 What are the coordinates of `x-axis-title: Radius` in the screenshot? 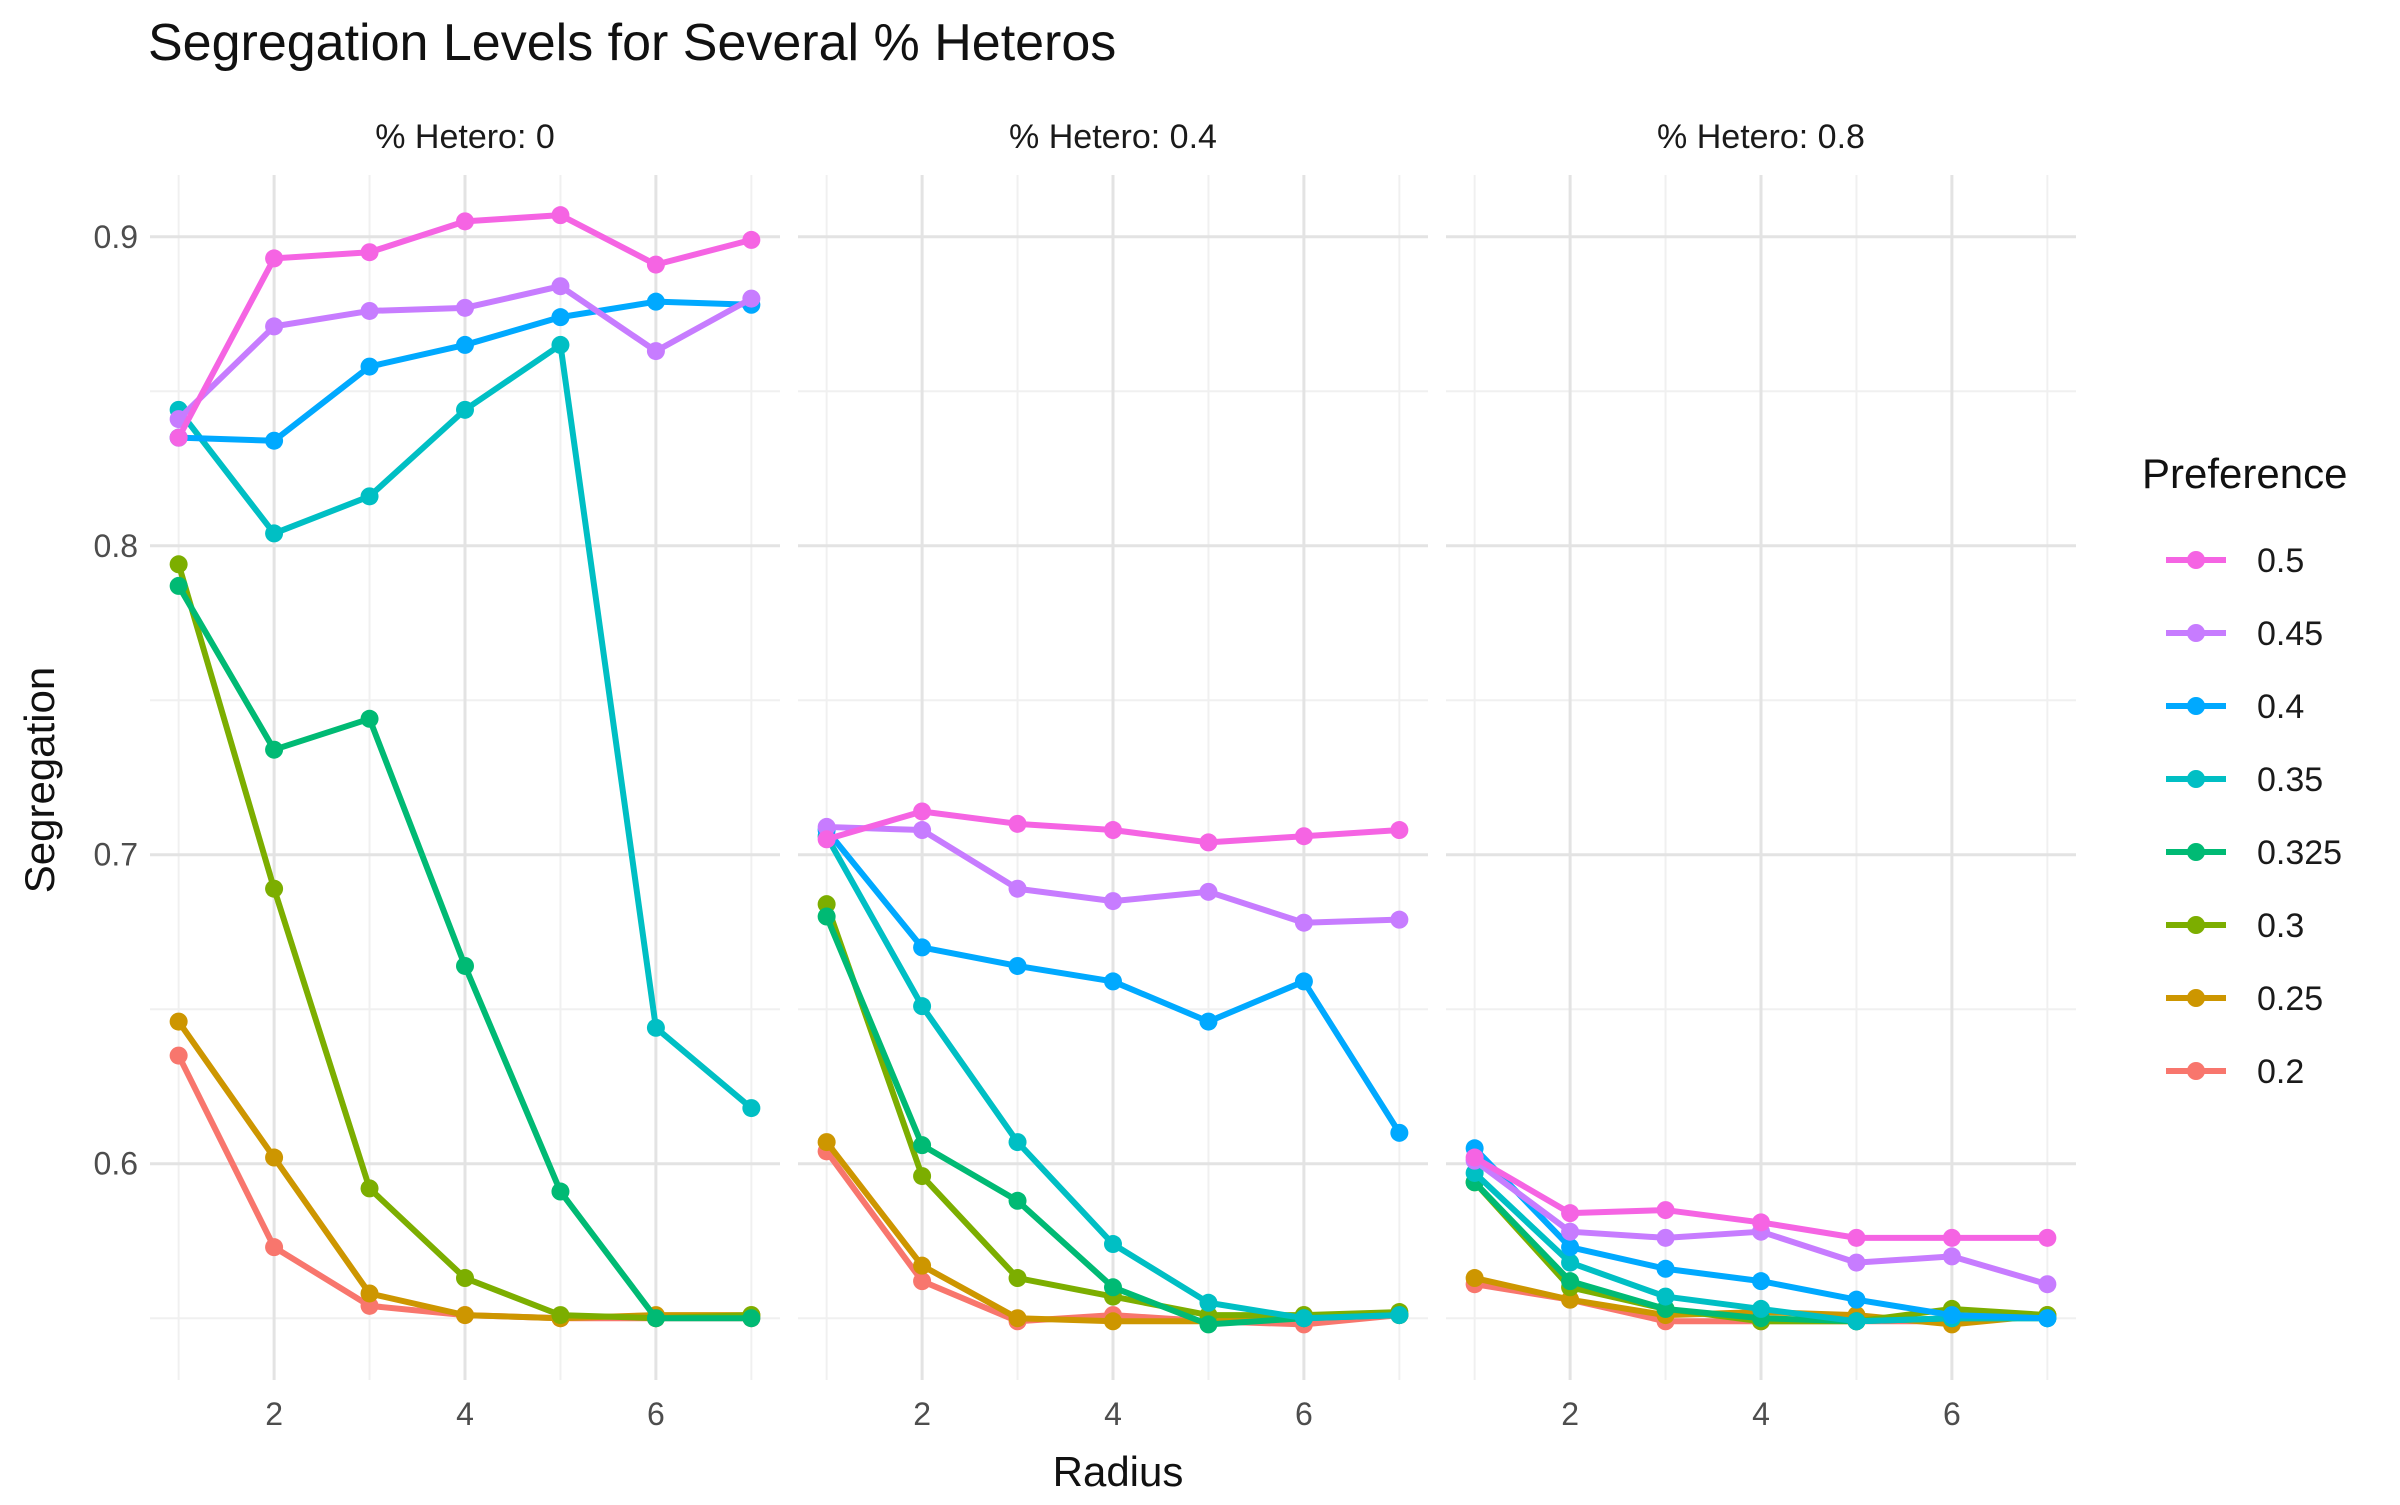 It's located at (1118, 1471).